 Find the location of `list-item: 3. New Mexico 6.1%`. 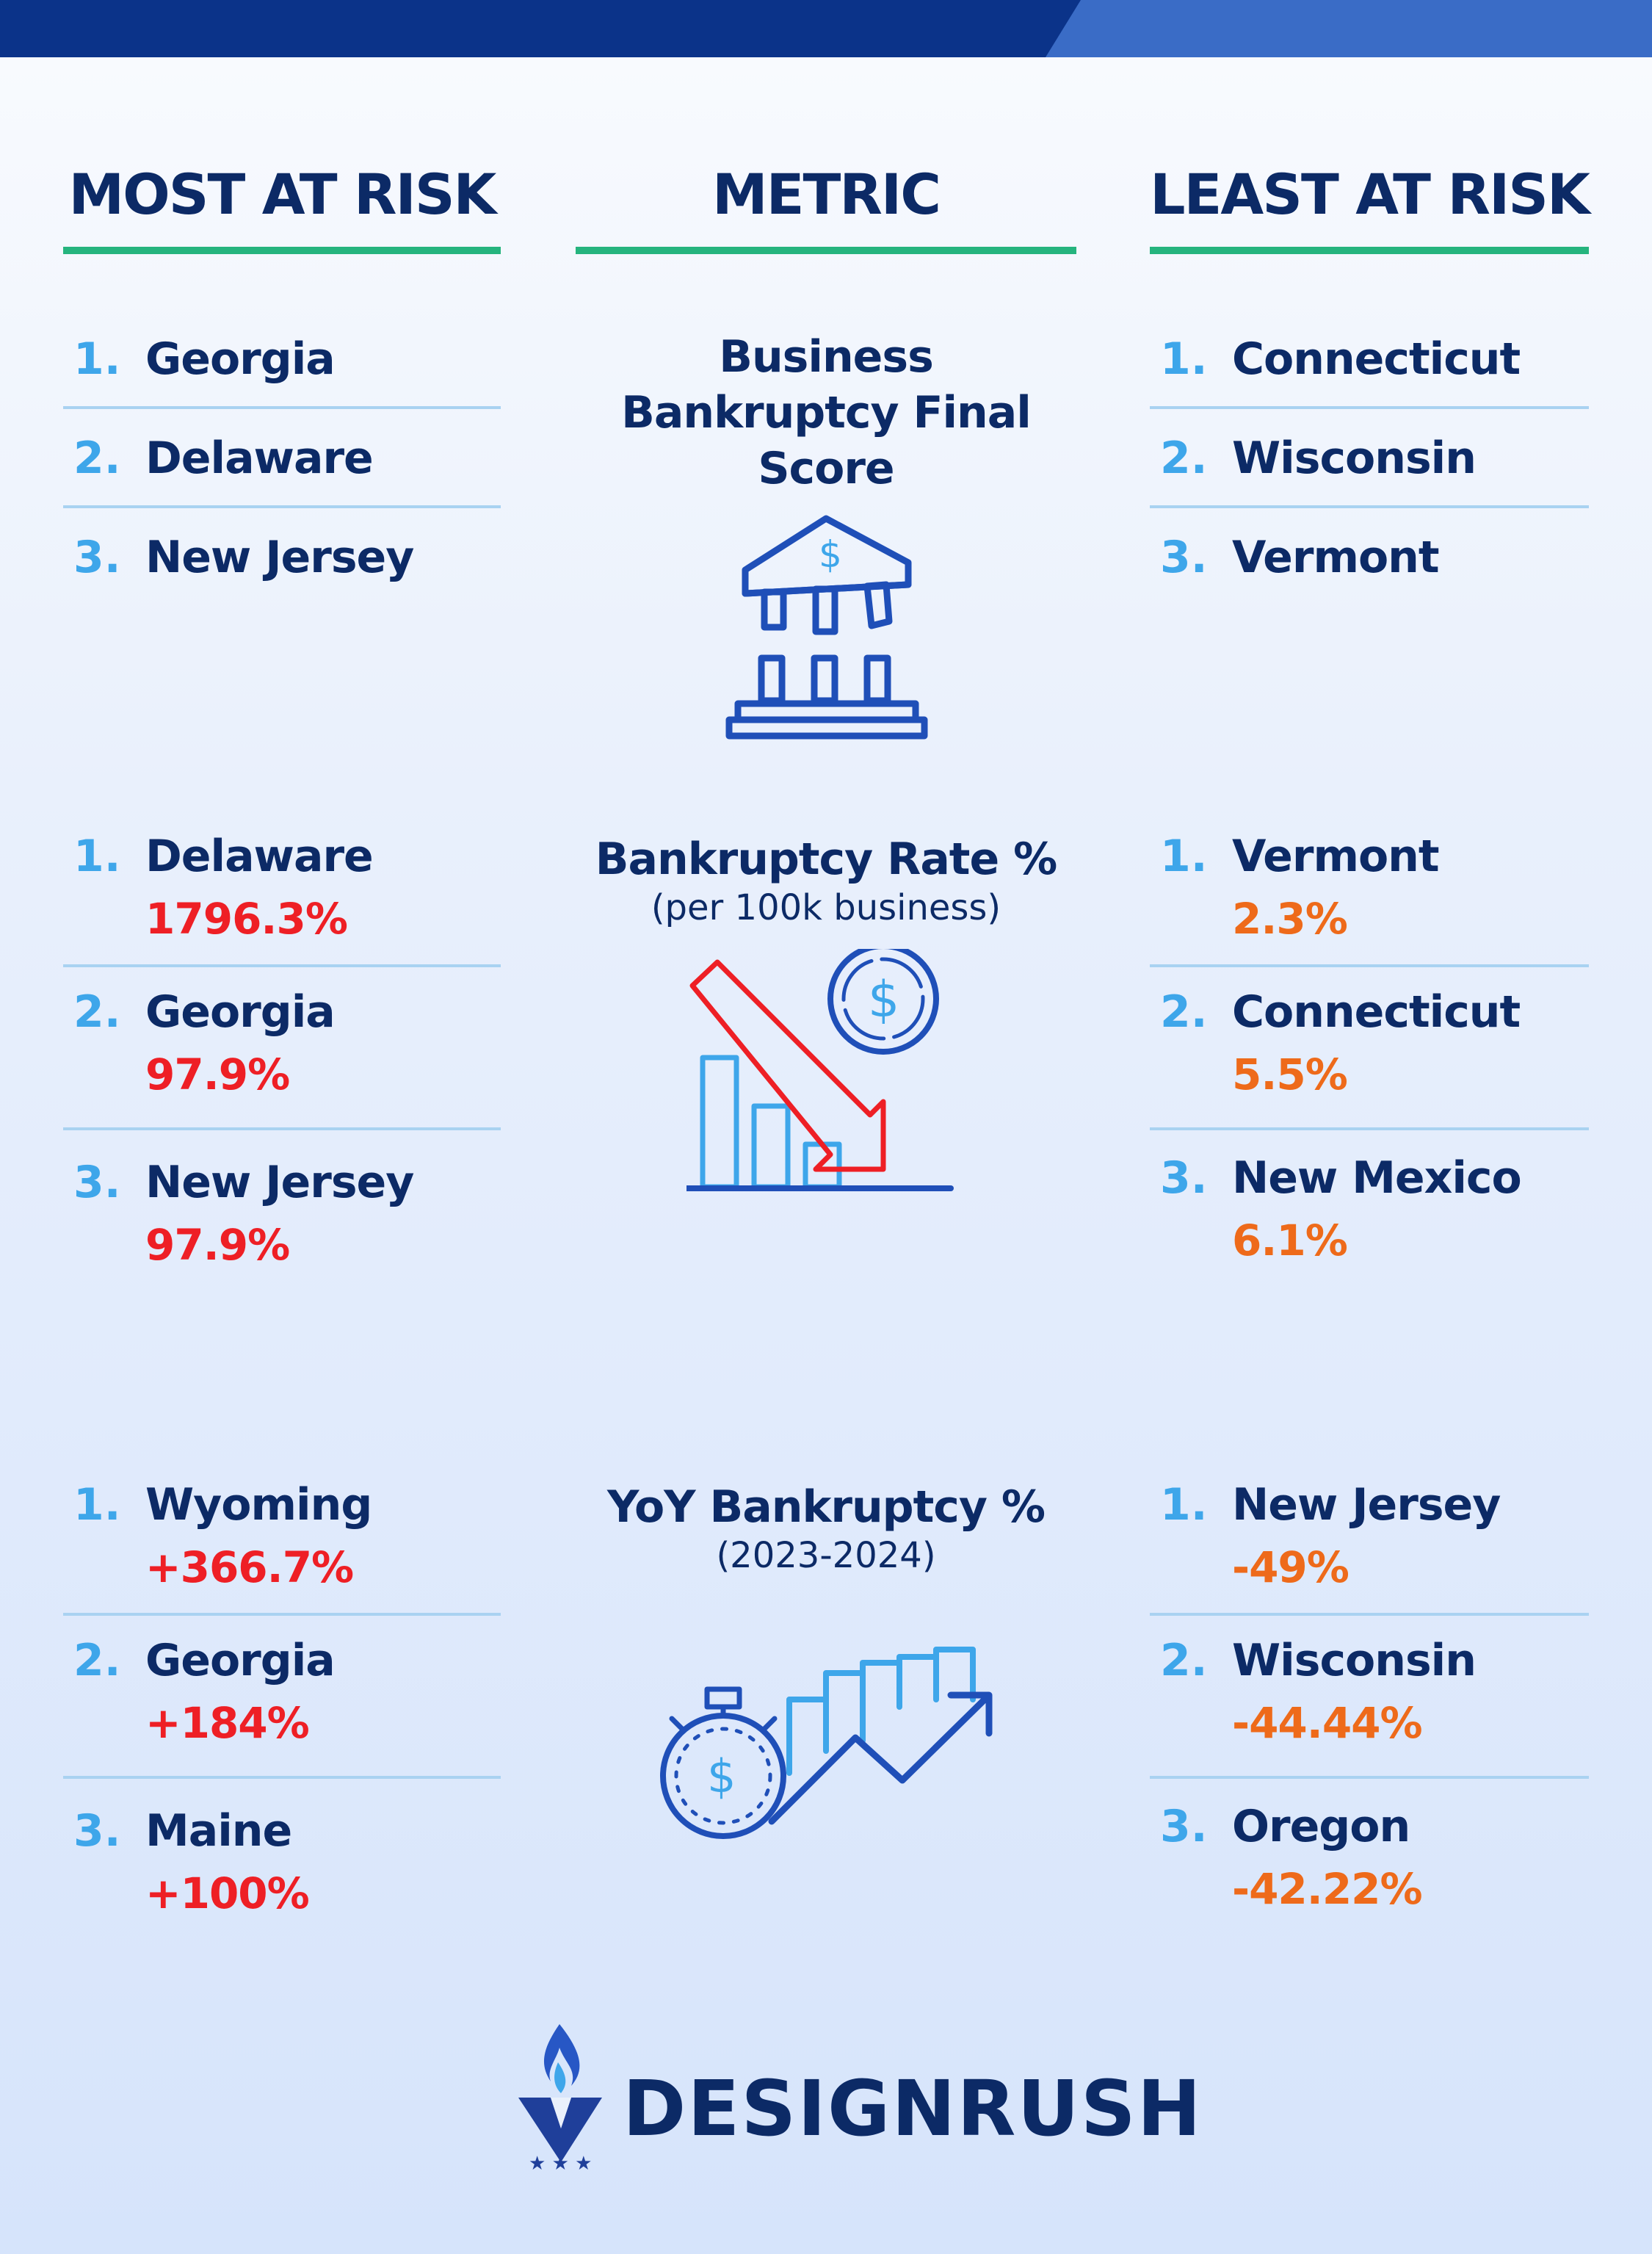

list-item: 3. New Mexico 6.1% is located at coordinates (1369, 1225).